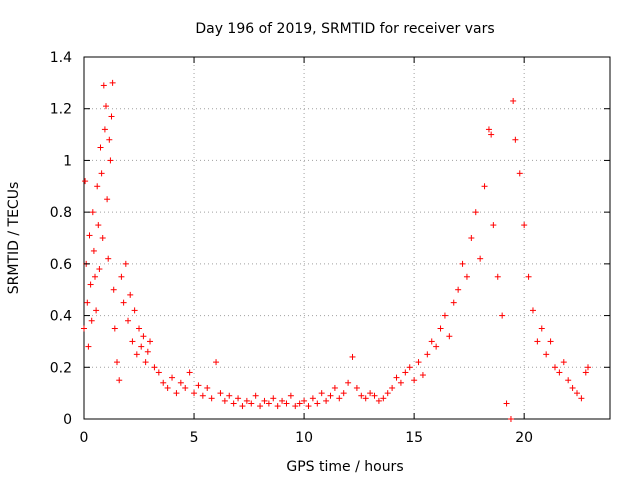 Image resolution: width=640 pixels, height=480 pixels. I want to click on x-tick-label: 0, so click(84, 438).